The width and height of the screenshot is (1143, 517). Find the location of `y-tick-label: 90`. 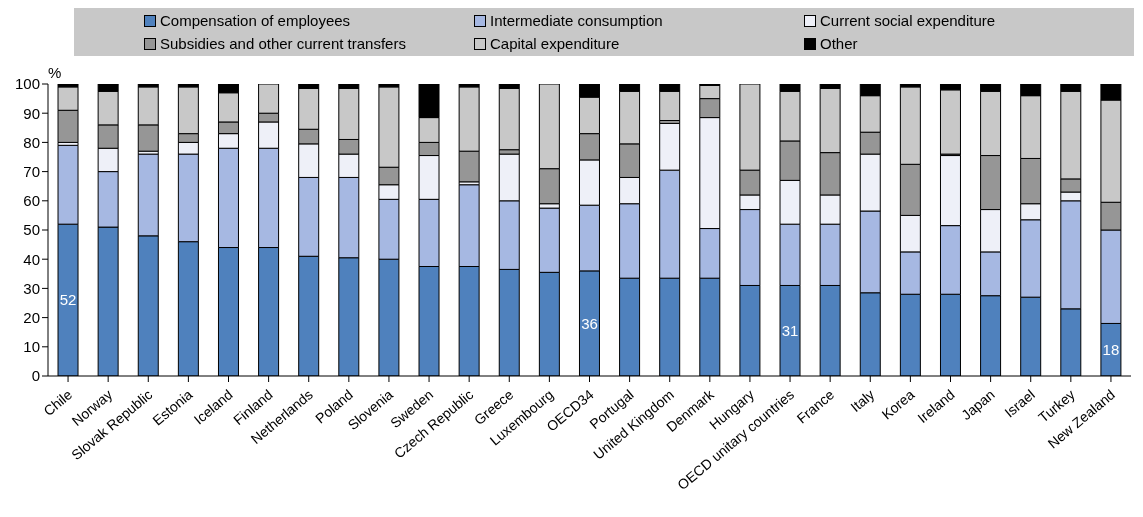

y-tick-label: 90 is located at coordinates (31, 113).